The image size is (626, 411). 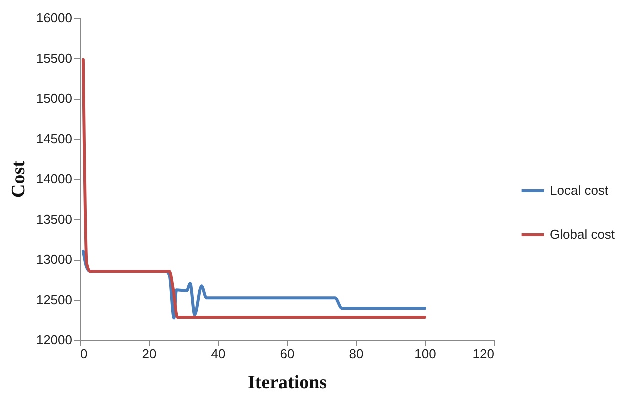 What do you see at coordinates (84, 354) in the screenshot?
I see `x-tick-label: 0` at bounding box center [84, 354].